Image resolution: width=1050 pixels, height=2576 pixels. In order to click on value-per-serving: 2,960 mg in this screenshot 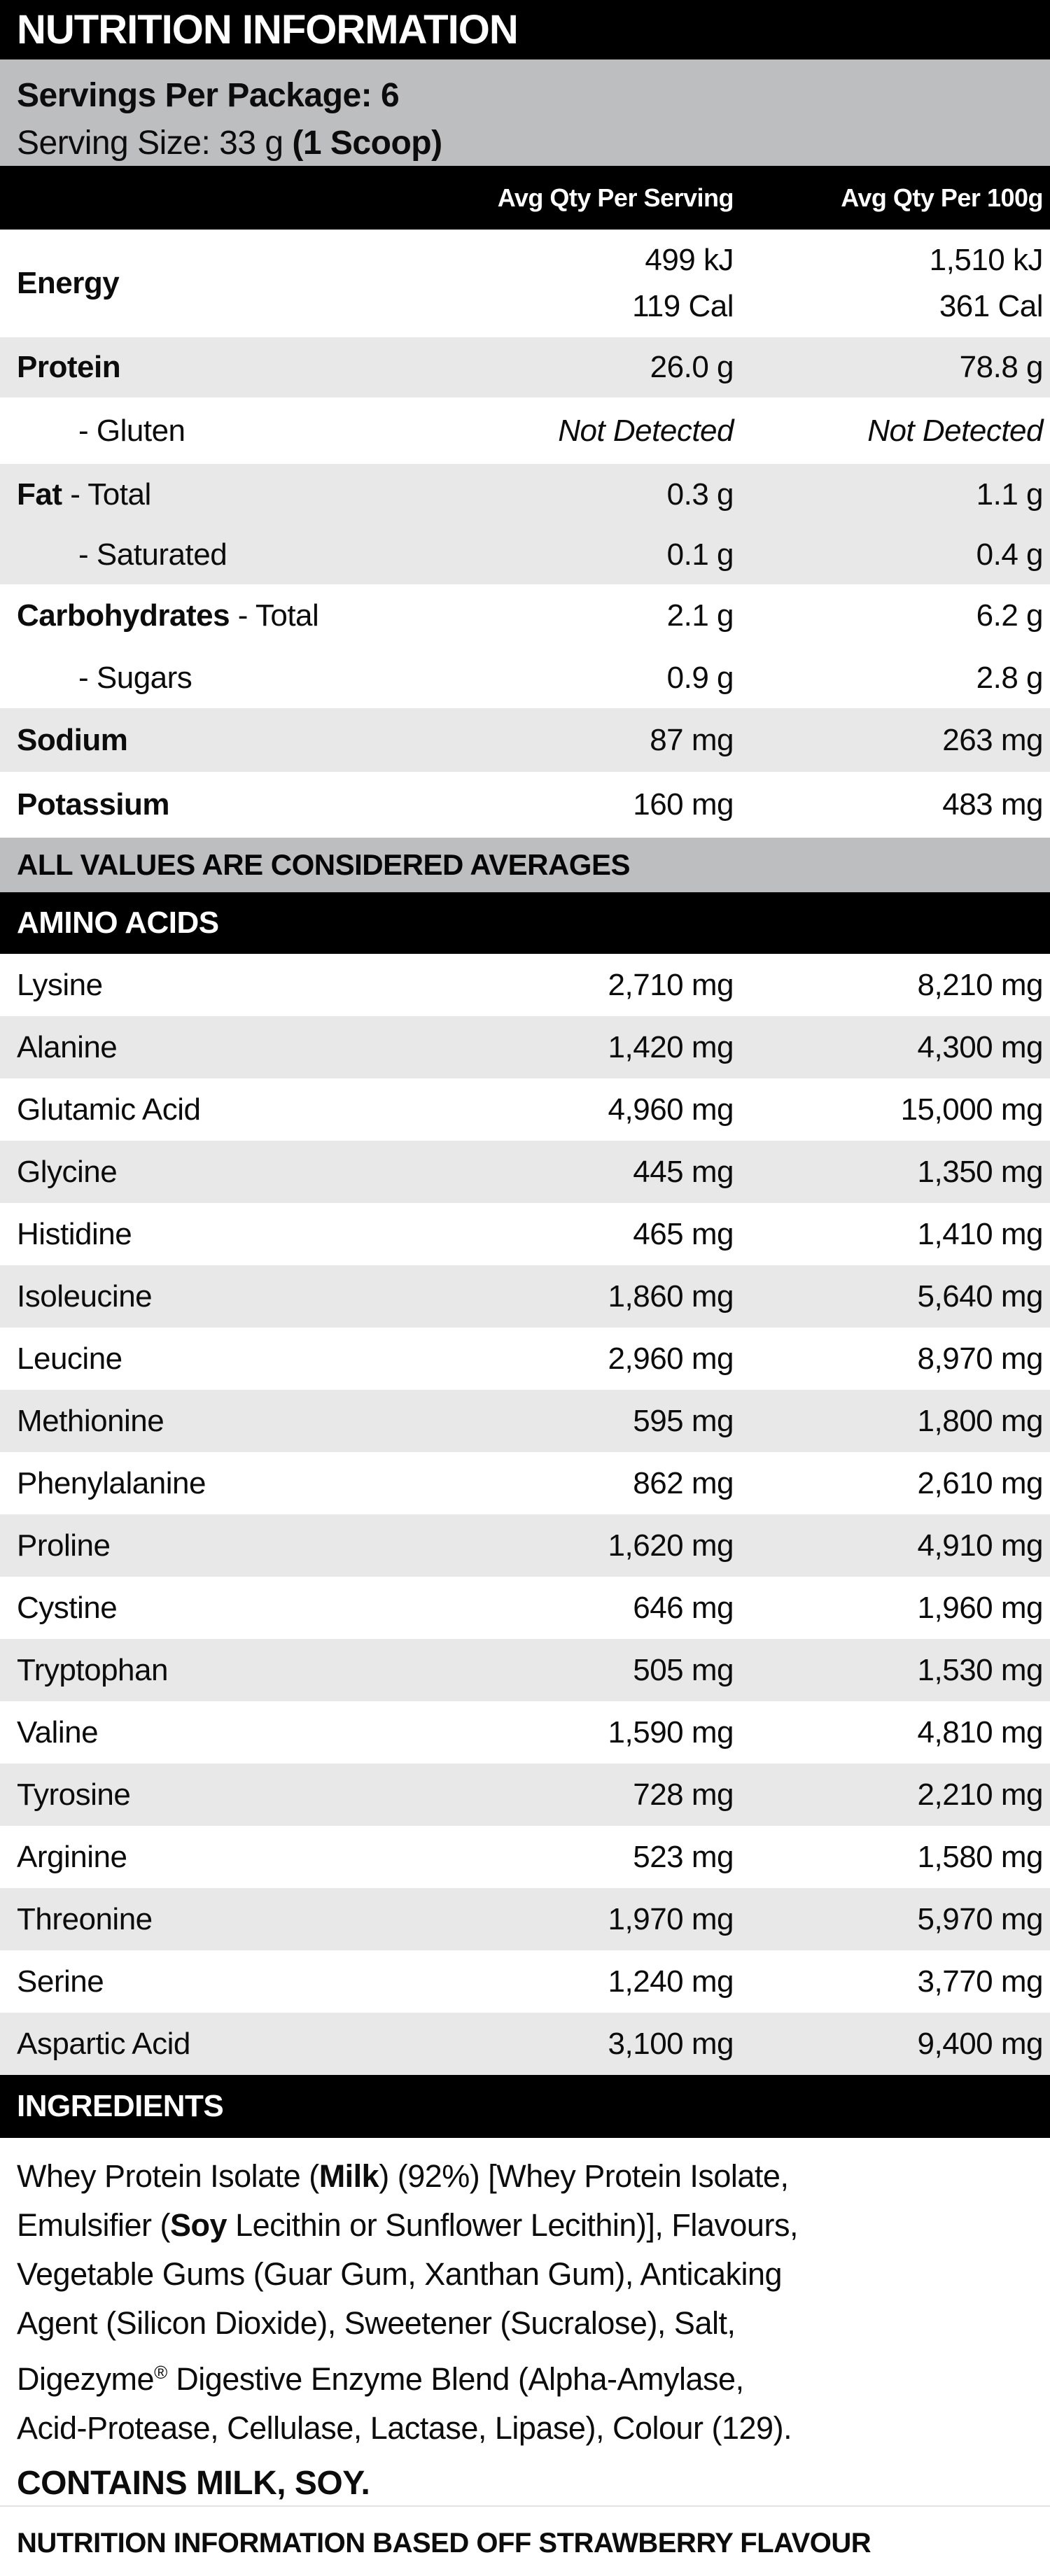, I will do `click(671, 1358)`.